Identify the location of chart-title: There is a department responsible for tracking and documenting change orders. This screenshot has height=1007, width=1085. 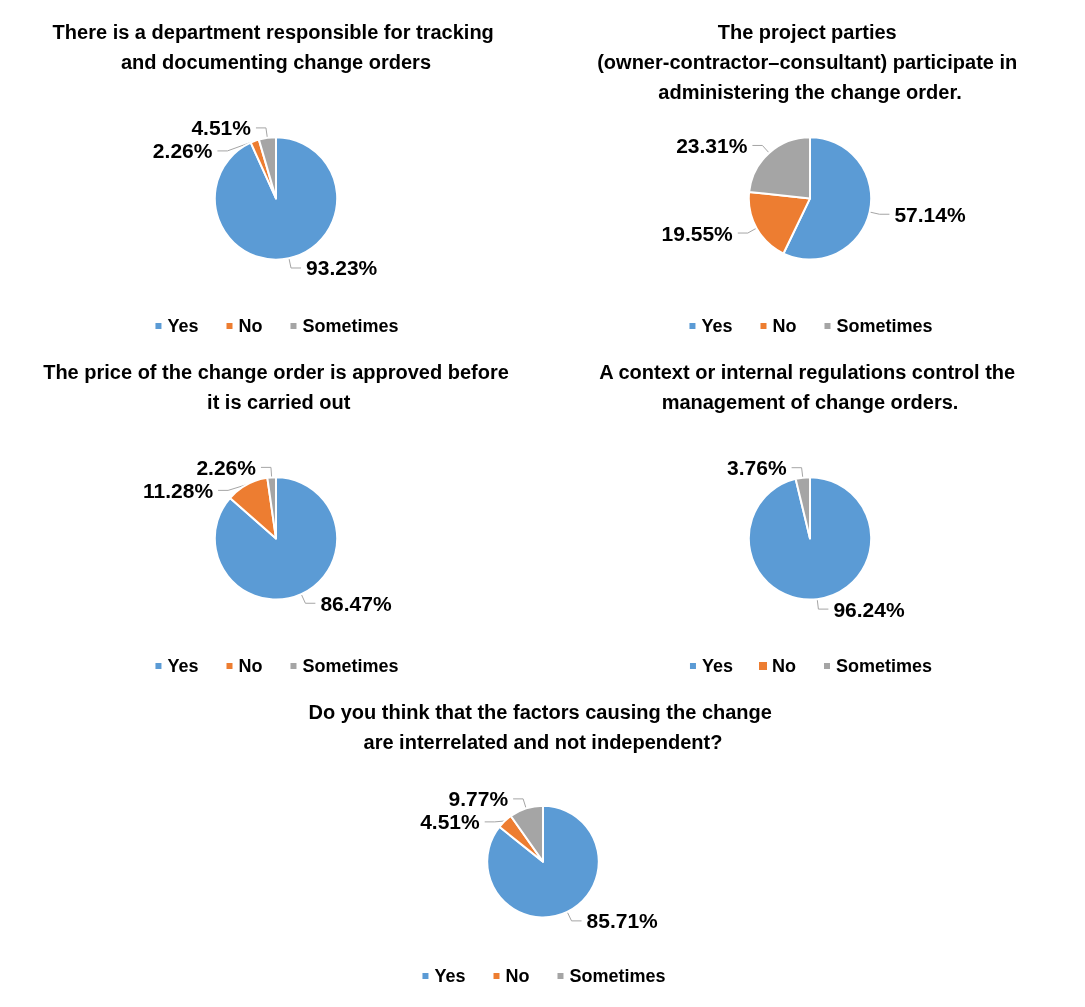
(275, 47).